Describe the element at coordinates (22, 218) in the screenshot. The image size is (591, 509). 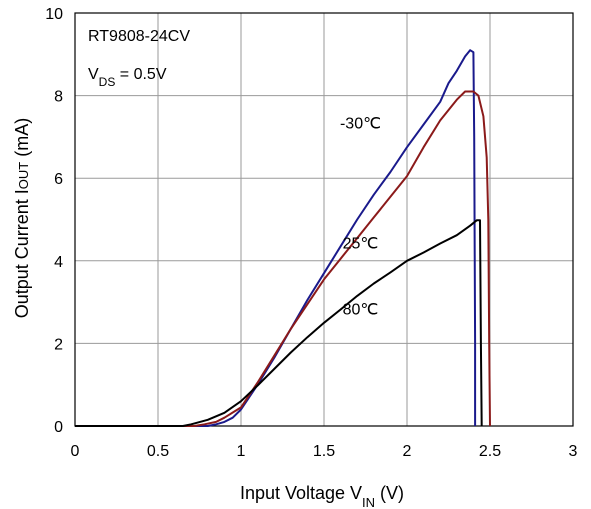
I see `y-axis-title: Output Current IOUT (mA)` at that location.